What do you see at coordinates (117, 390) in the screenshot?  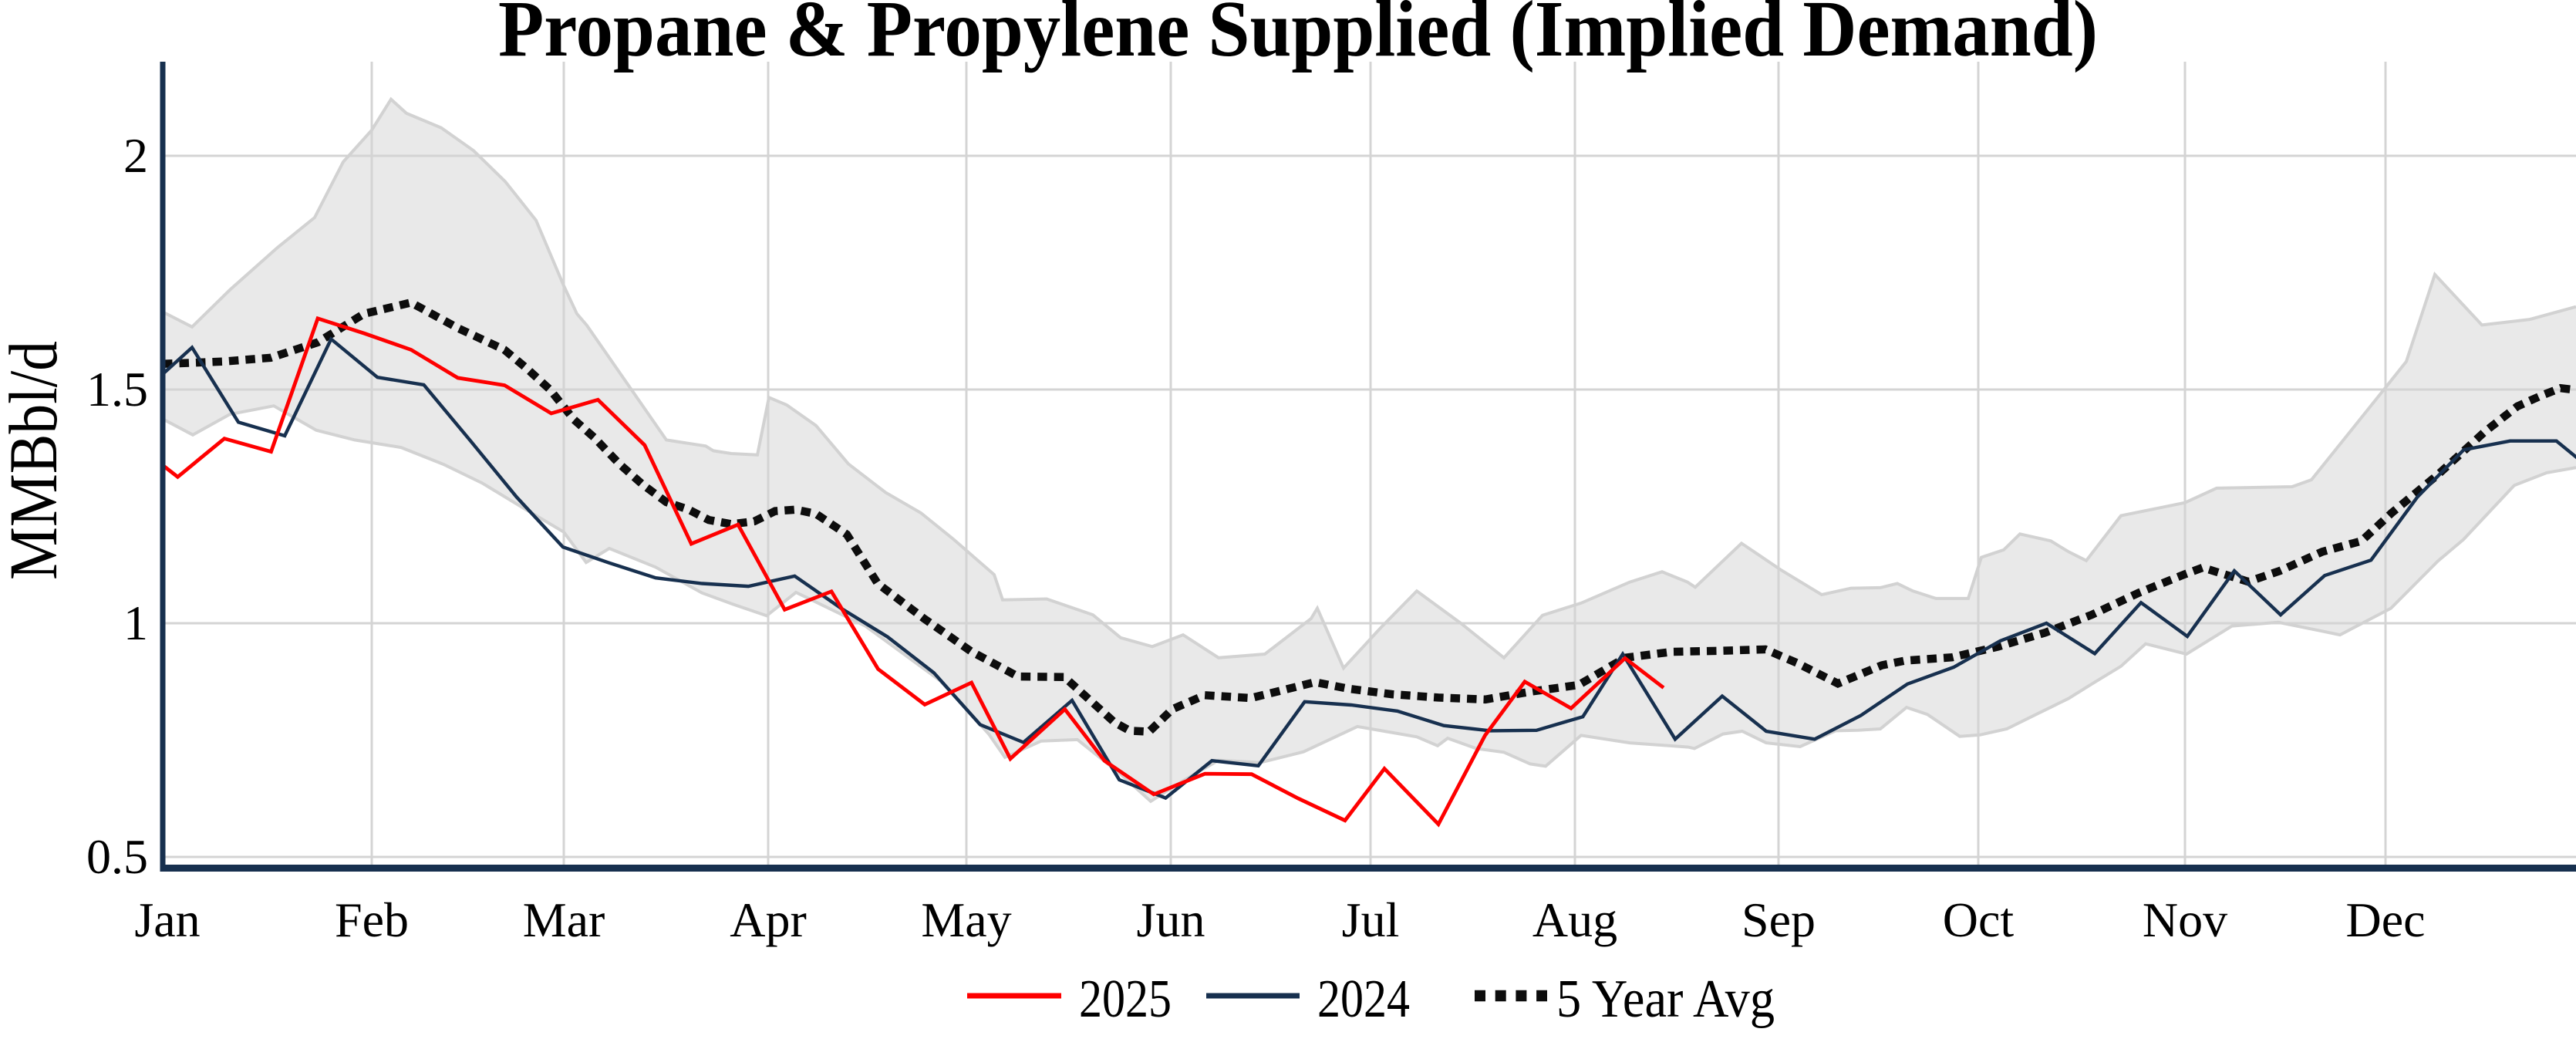 I see `svg-text: 1.5` at bounding box center [117, 390].